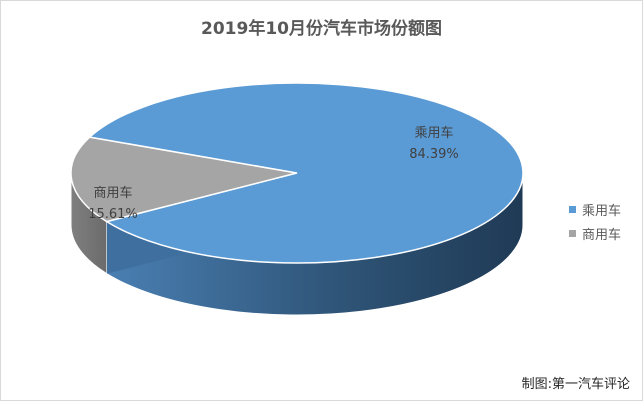  What do you see at coordinates (602, 211) in the screenshot?
I see `legend-label: 乘用车` at bounding box center [602, 211].